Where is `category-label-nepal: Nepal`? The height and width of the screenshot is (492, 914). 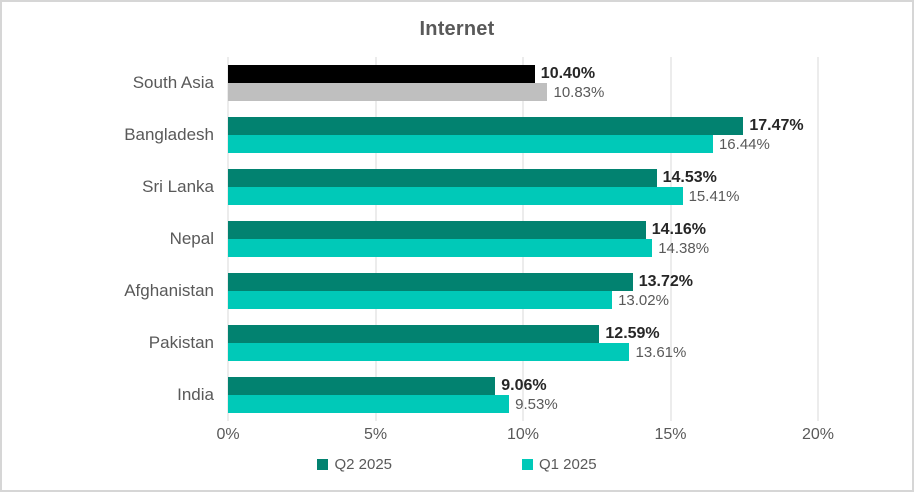
category-label-nepal: Nepal is located at coordinates (191, 238).